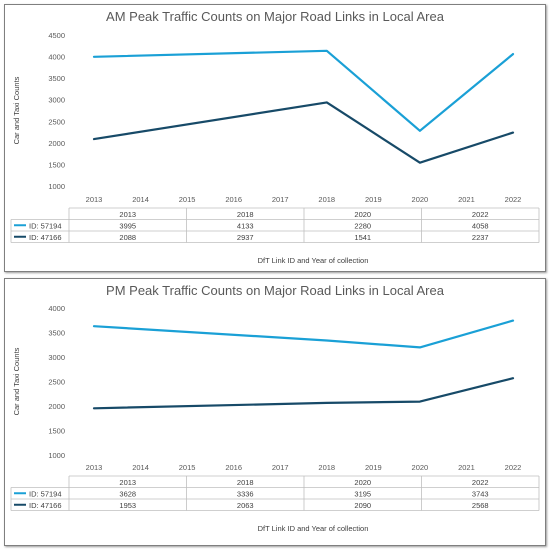 The width and height of the screenshot is (550, 550). I want to click on table-value: 2063, so click(245, 505).